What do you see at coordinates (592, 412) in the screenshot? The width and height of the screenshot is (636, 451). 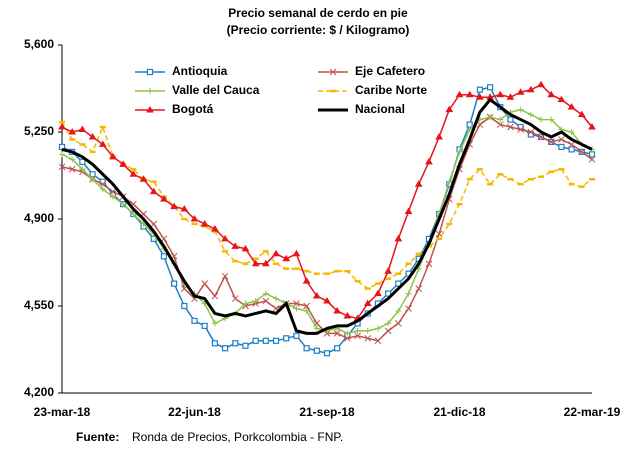 I see `x-tick-label: 22-mar-19` at bounding box center [592, 412].